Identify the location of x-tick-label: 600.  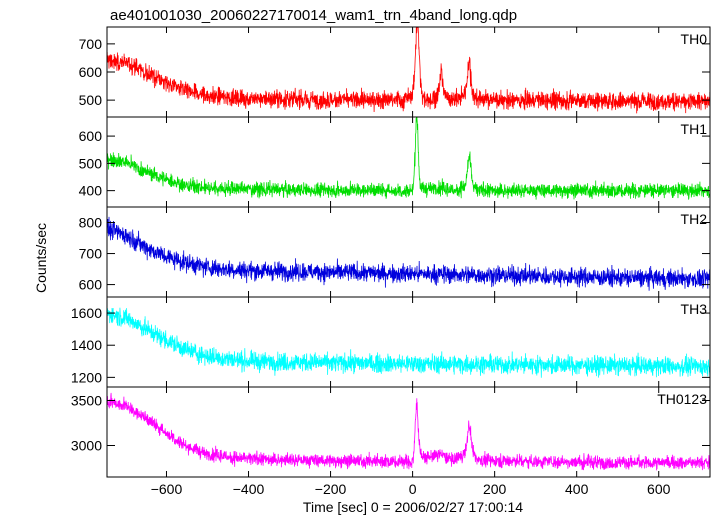
(659, 489).